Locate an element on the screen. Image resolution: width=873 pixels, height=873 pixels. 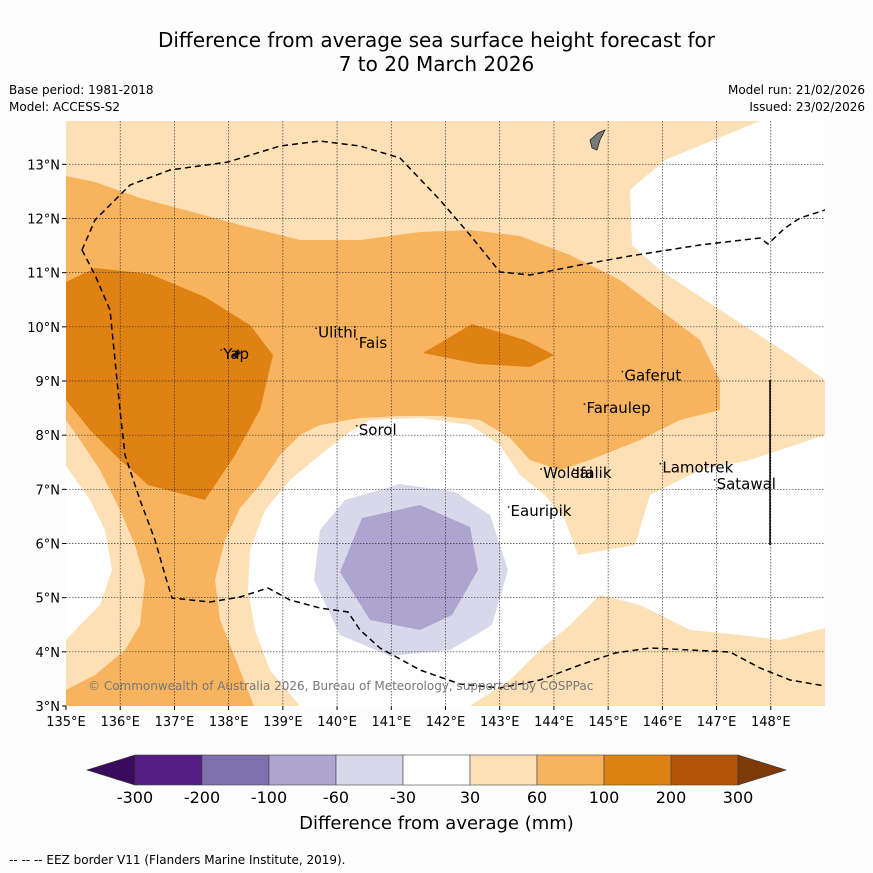
lon-tick-label: 142°E is located at coordinates (446, 722).